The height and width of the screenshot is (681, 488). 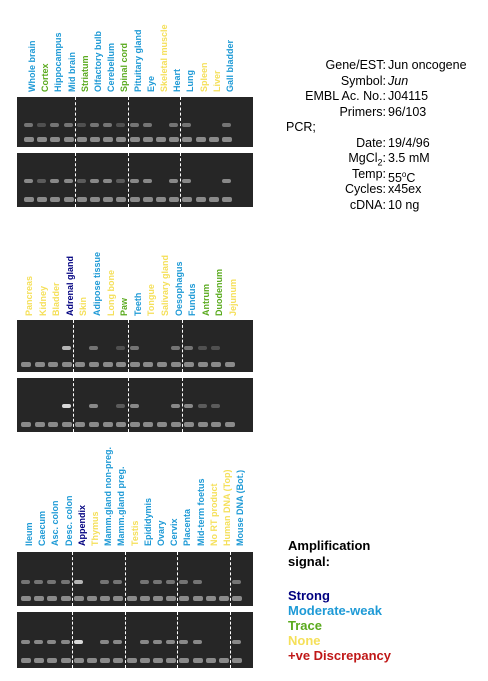 I want to click on lane-label: Cortex, so click(x=45, y=77).